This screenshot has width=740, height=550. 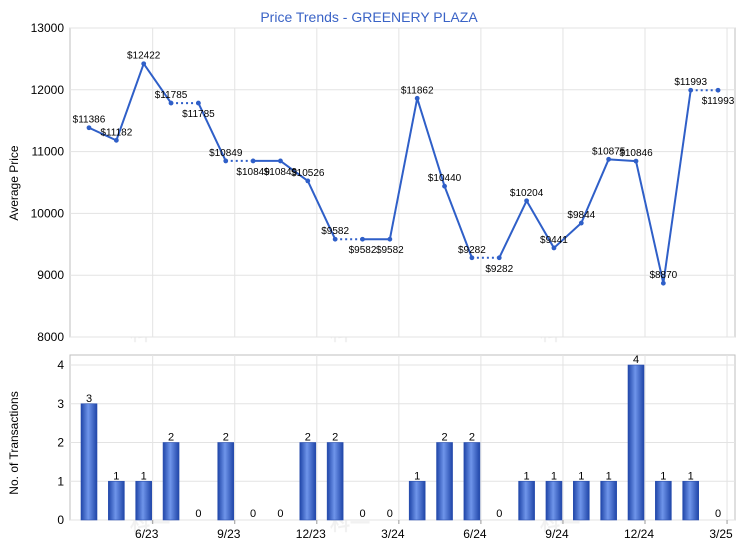 What do you see at coordinates (60, 404) in the screenshot?
I see `transactions-tick-label: 3` at bounding box center [60, 404].